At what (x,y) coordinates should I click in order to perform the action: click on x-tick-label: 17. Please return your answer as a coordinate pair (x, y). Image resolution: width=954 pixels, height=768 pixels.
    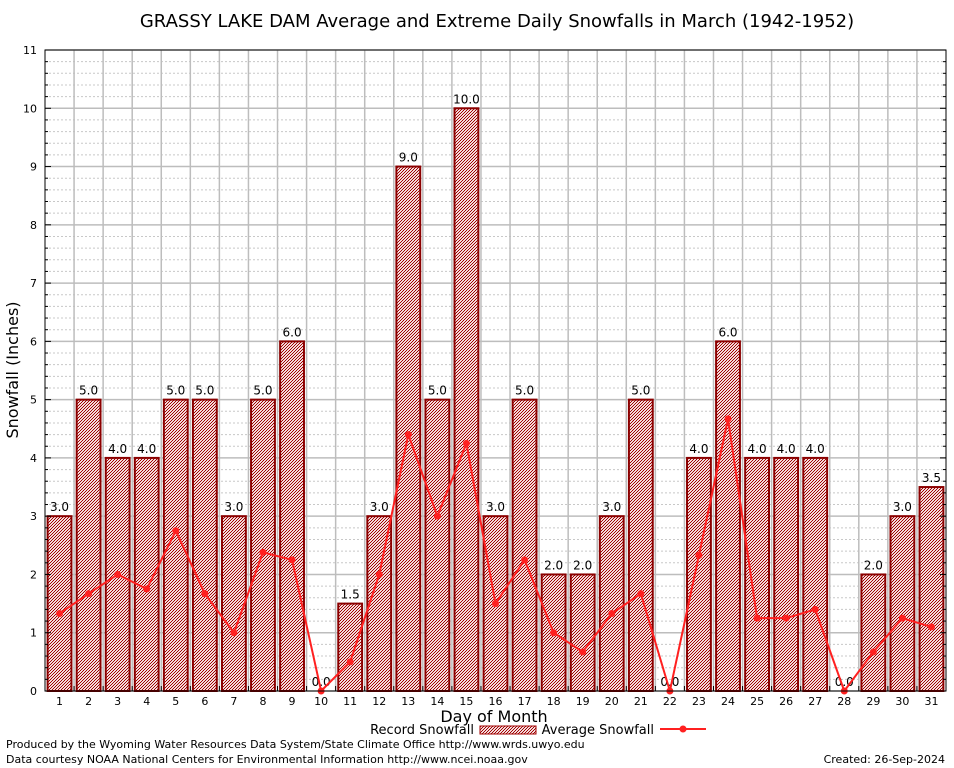
    Looking at the image, I should click on (525, 701).